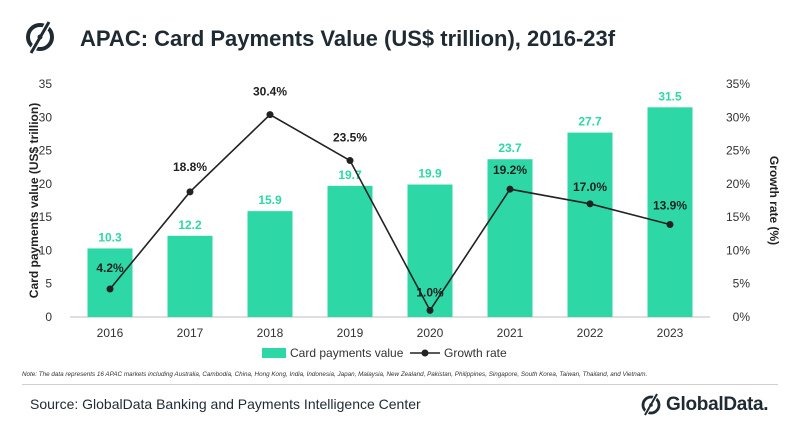  I want to click on x-tick-label: 2019, so click(350, 333).